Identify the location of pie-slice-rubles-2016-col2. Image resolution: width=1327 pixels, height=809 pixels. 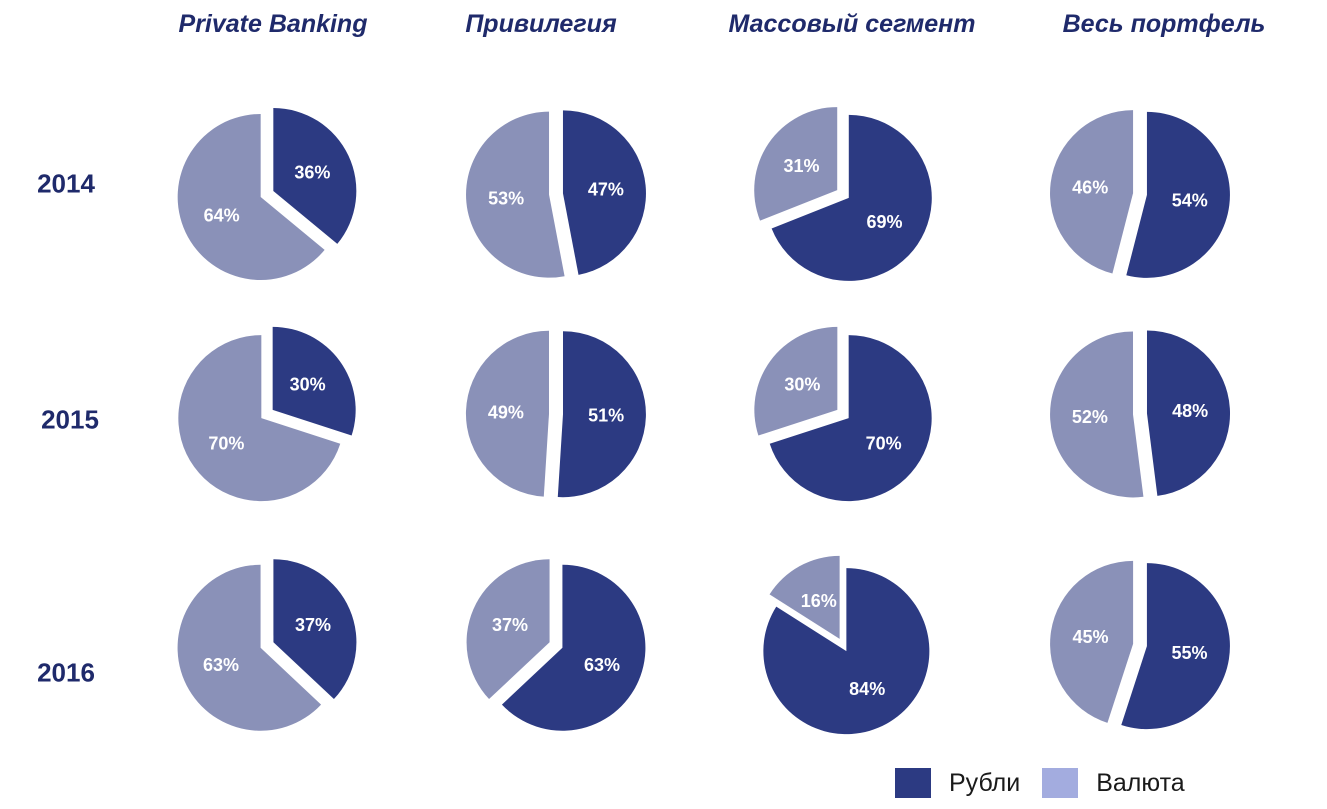
(573, 647).